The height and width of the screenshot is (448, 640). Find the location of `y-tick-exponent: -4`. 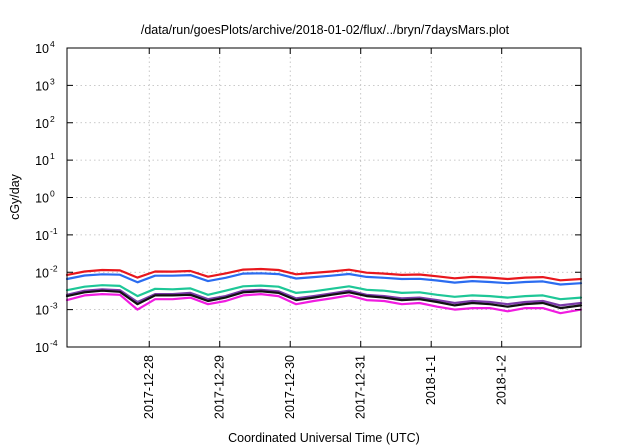

y-tick-exponent: -4 is located at coordinates (54, 343).